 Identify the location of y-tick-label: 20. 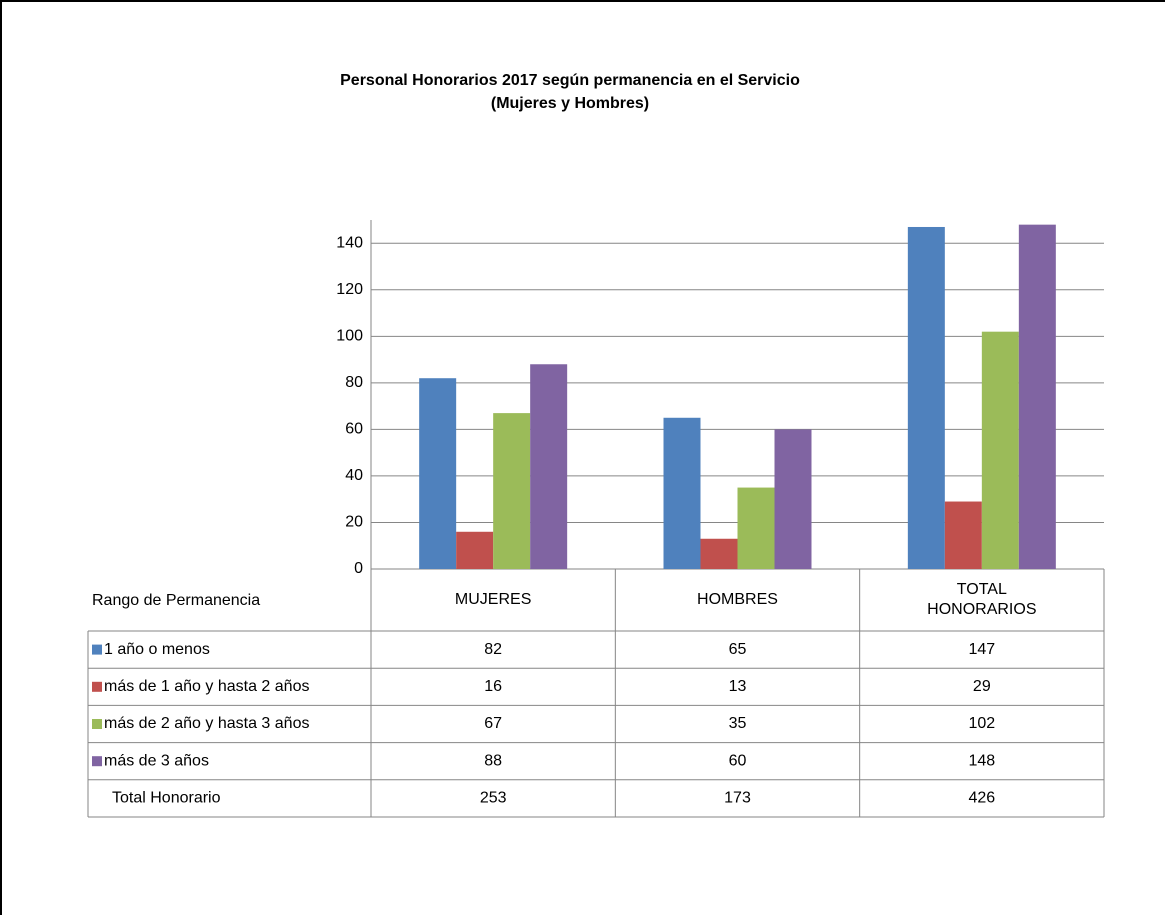
(354, 522).